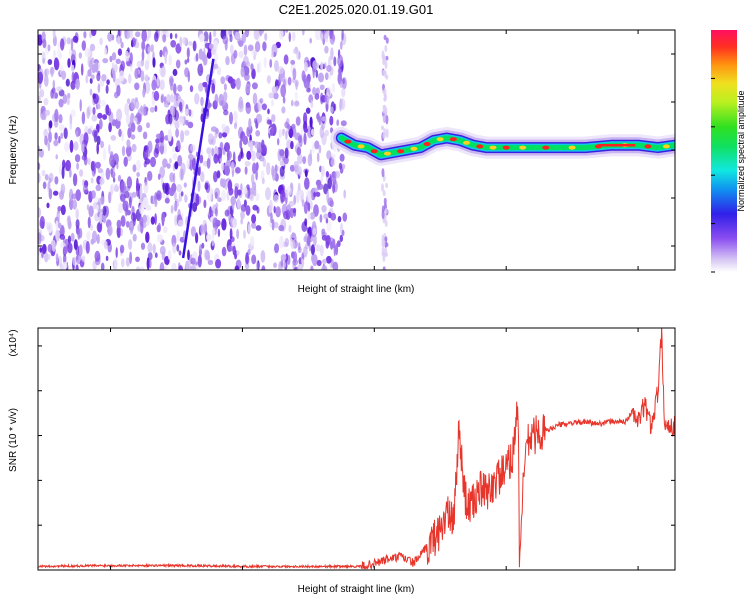 The width and height of the screenshot is (750, 600). I want to click on track-hotspot, so click(348, 141).